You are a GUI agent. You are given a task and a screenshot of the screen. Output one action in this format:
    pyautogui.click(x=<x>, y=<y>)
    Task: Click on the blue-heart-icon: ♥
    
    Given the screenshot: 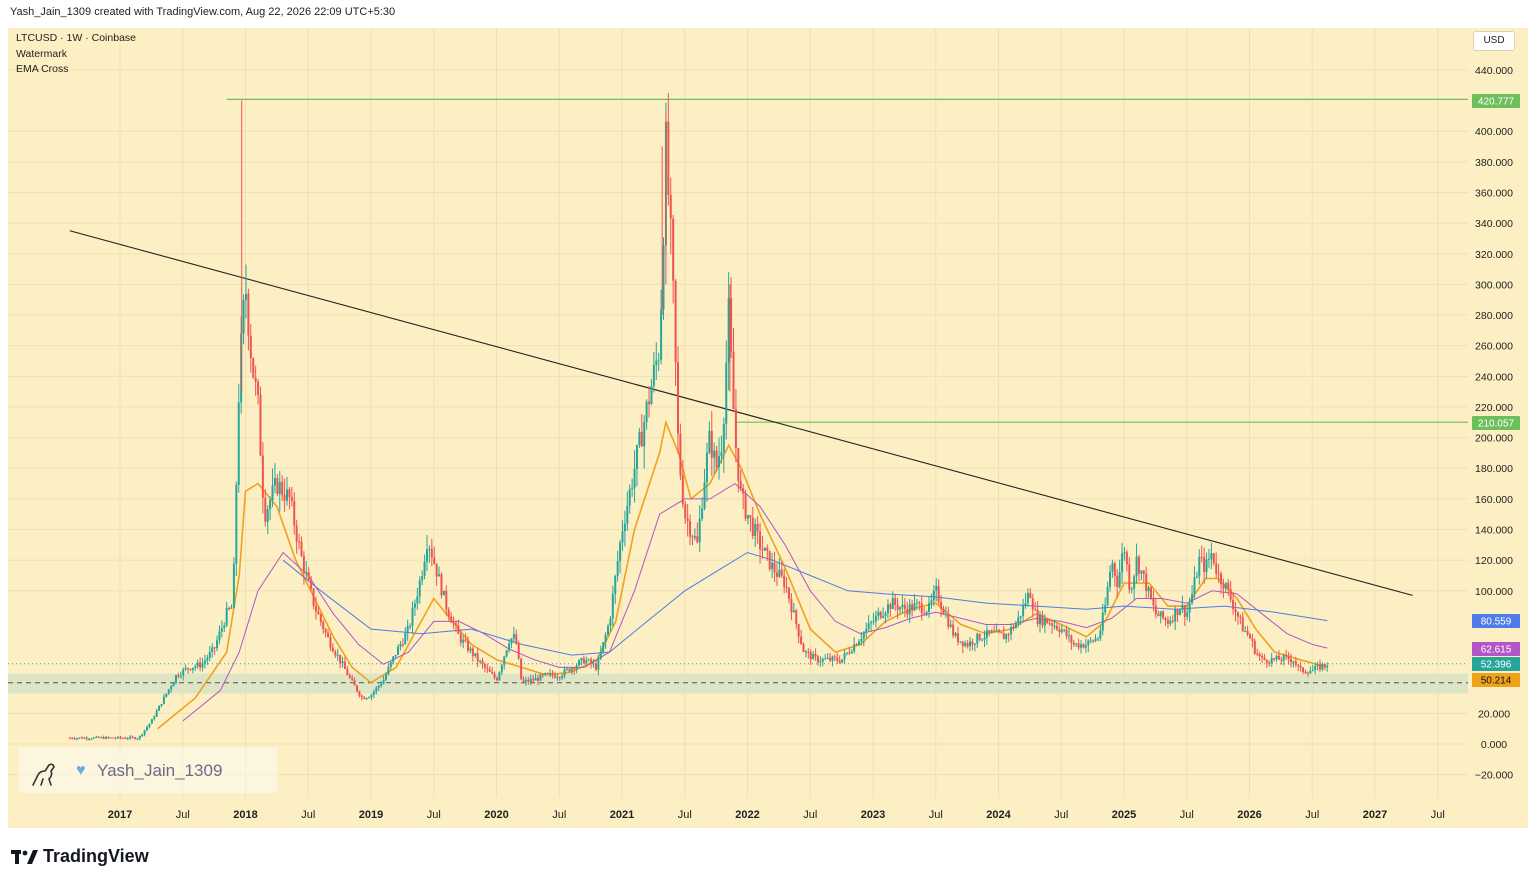 What is the action you would take?
    pyautogui.click(x=81, y=770)
    